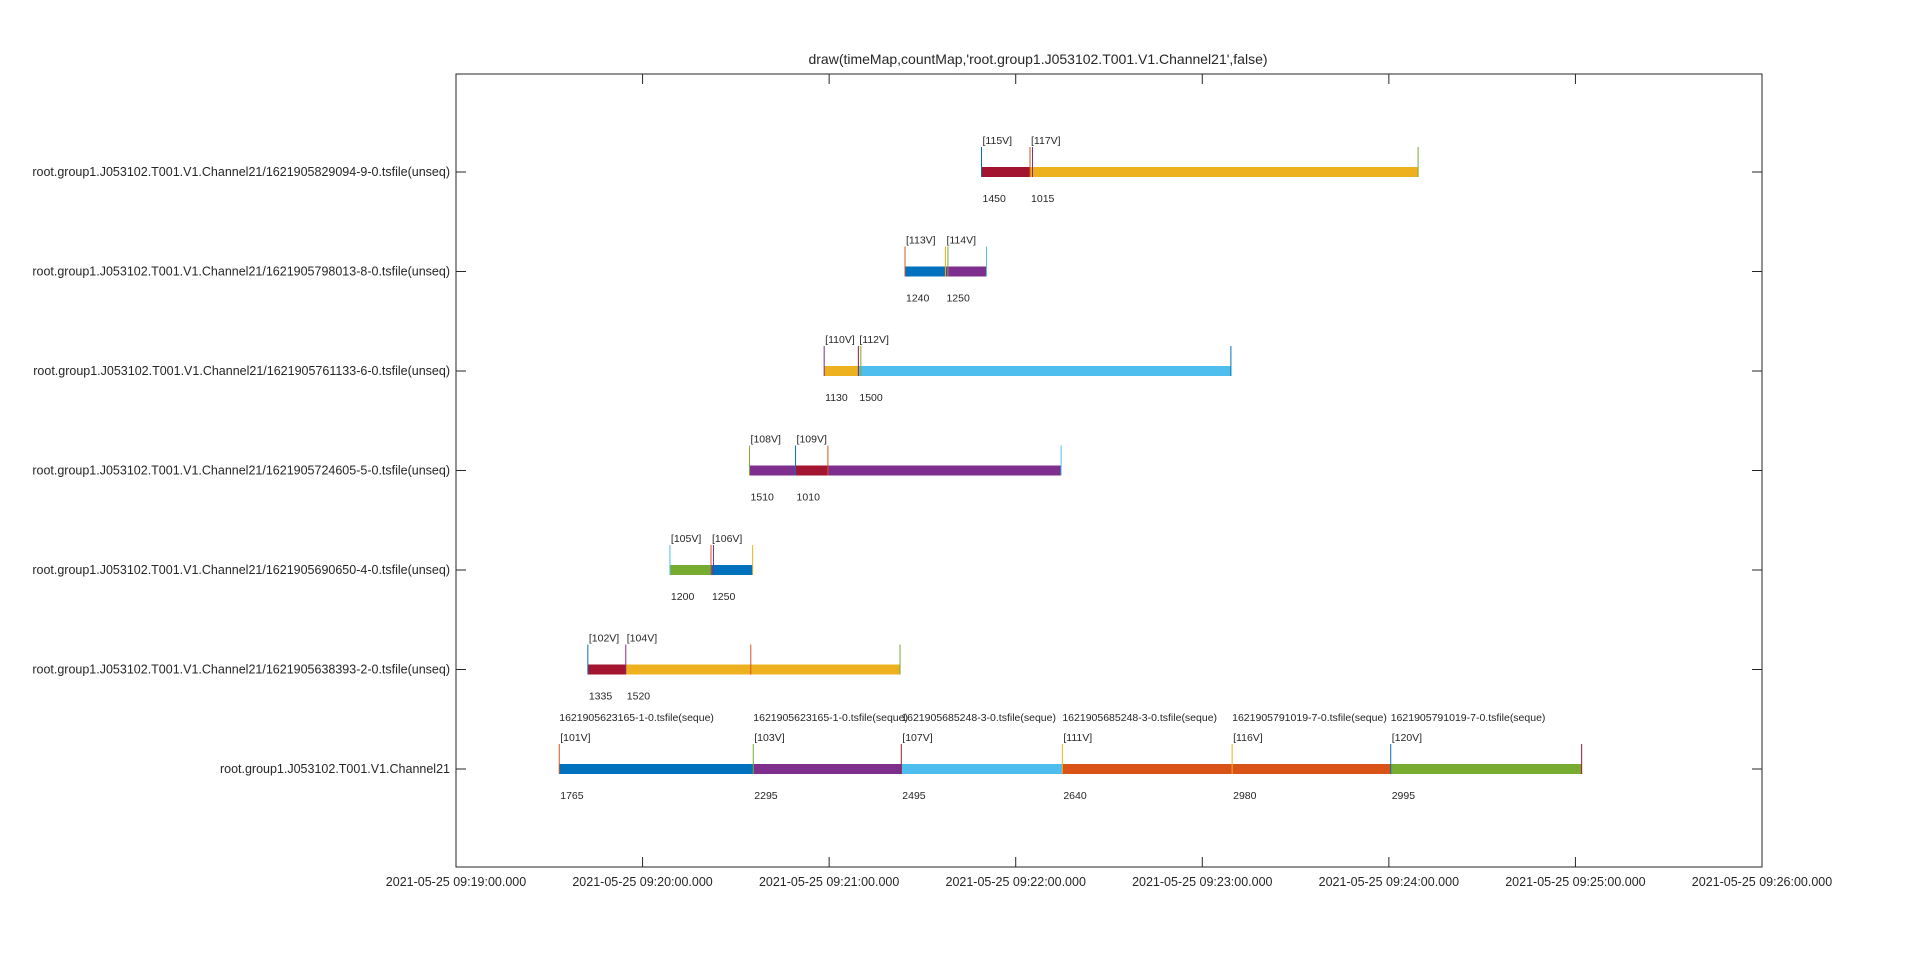 The image size is (1920, 962). I want to click on segment-version-label: [114V], so click(961, 241).